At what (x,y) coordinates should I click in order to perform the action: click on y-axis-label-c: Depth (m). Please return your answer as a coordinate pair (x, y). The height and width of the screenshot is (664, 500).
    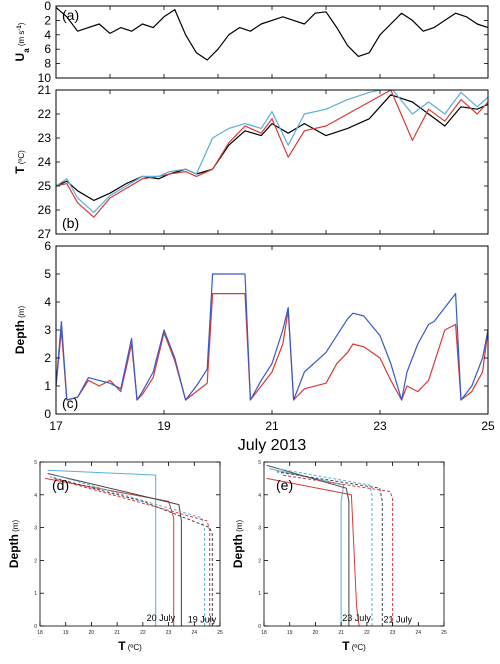
    Looking at the image, I should click on (20, 330).